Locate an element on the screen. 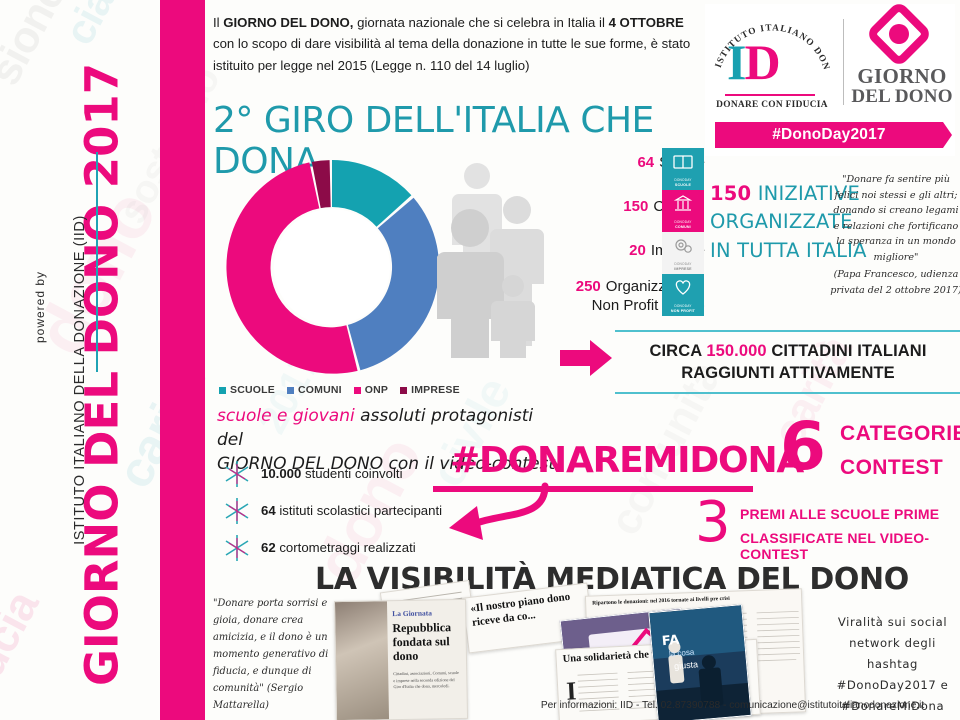 The width and height of the screenshot is (960, 720). book-icon is located at coordinates (683, 162).